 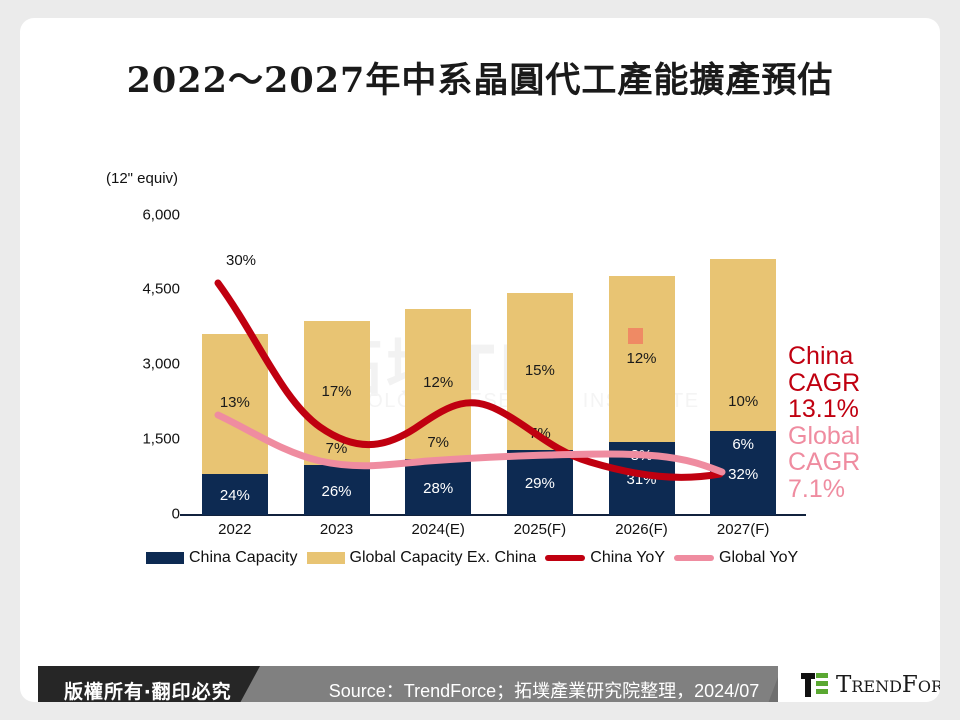 I want to click on y-tick-4500: 4,500, so click(x=161, y=289).